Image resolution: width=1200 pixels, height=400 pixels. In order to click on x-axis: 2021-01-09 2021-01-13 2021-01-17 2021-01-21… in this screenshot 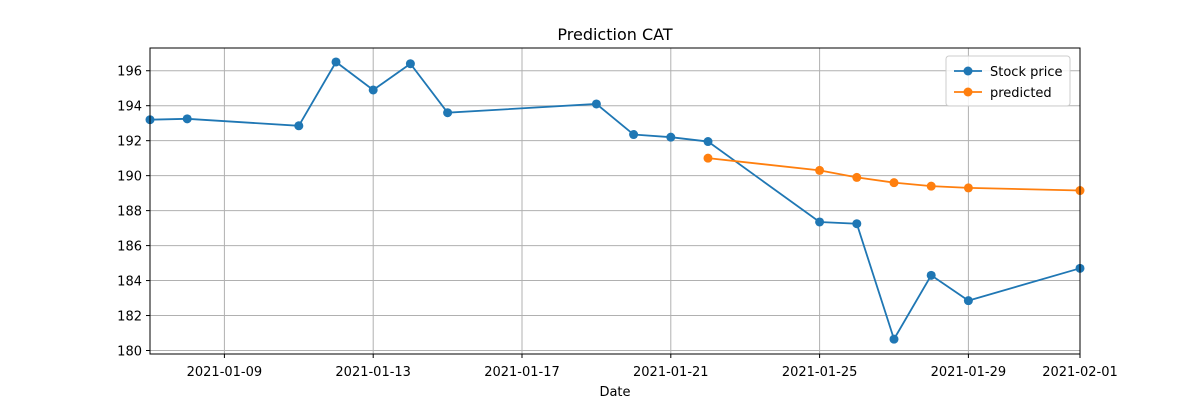, I will do `click(652, 367)`.